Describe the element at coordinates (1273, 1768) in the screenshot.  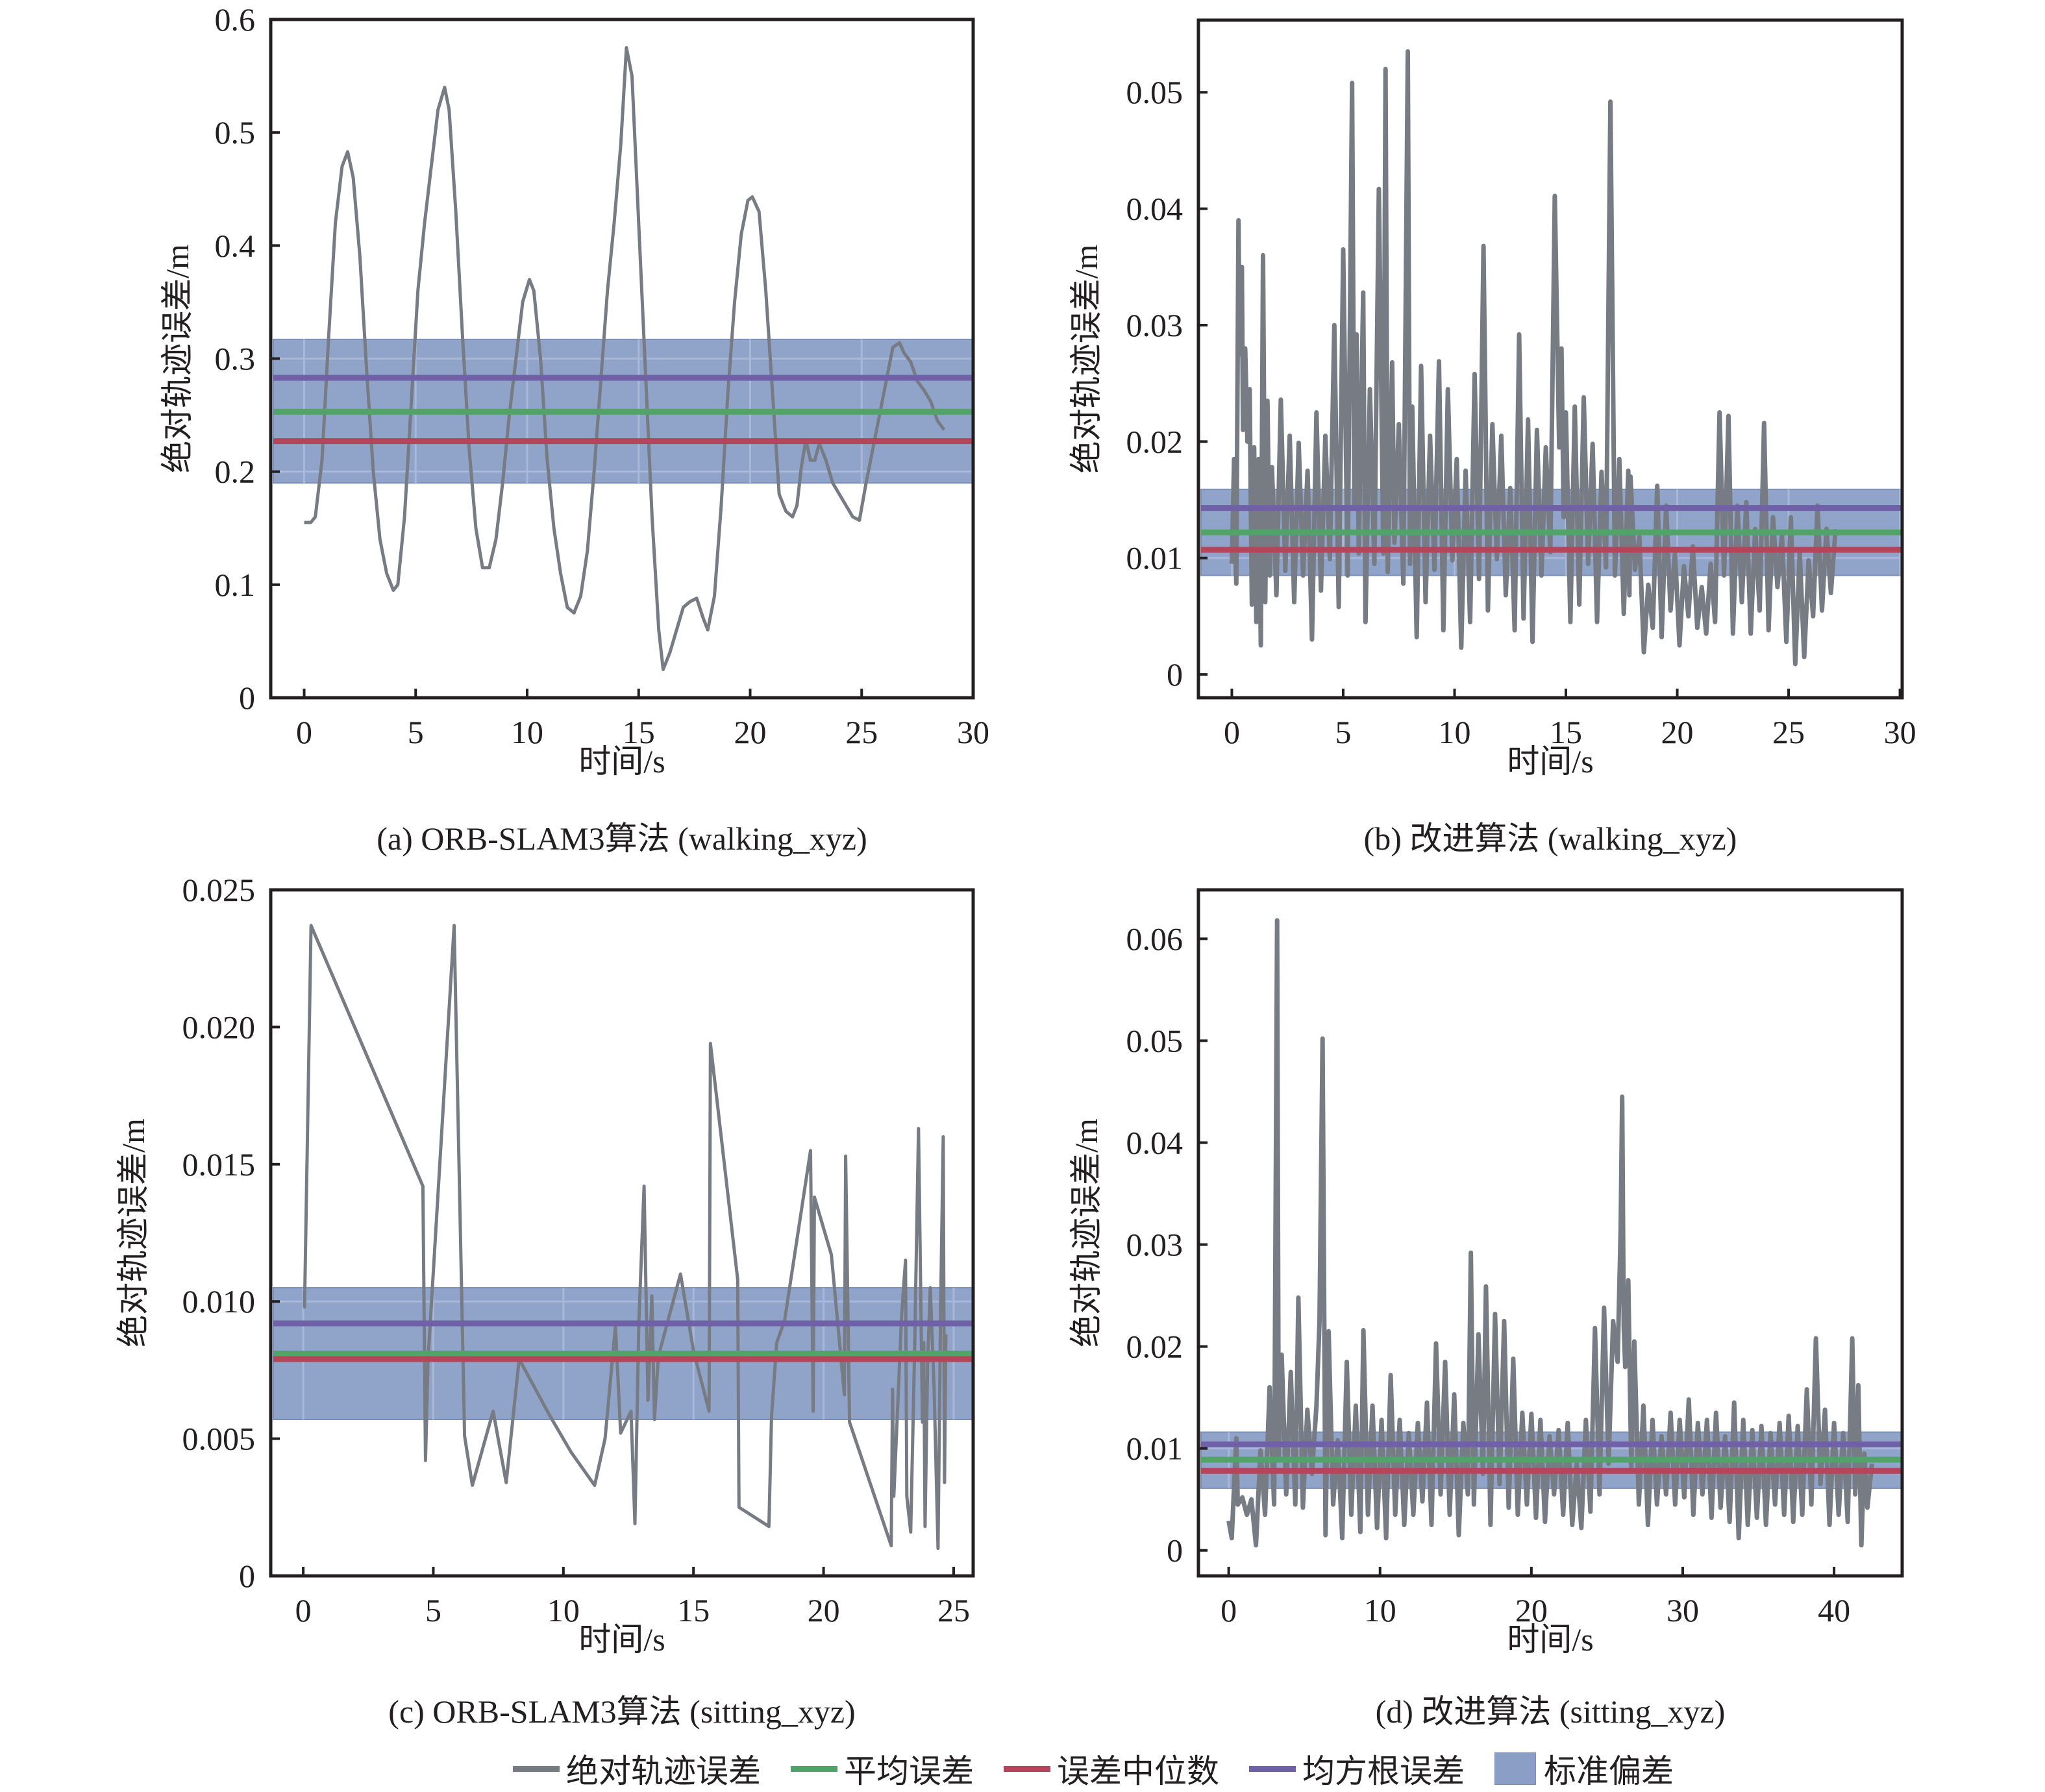
I see `legend-swatch-rmse` at that location.